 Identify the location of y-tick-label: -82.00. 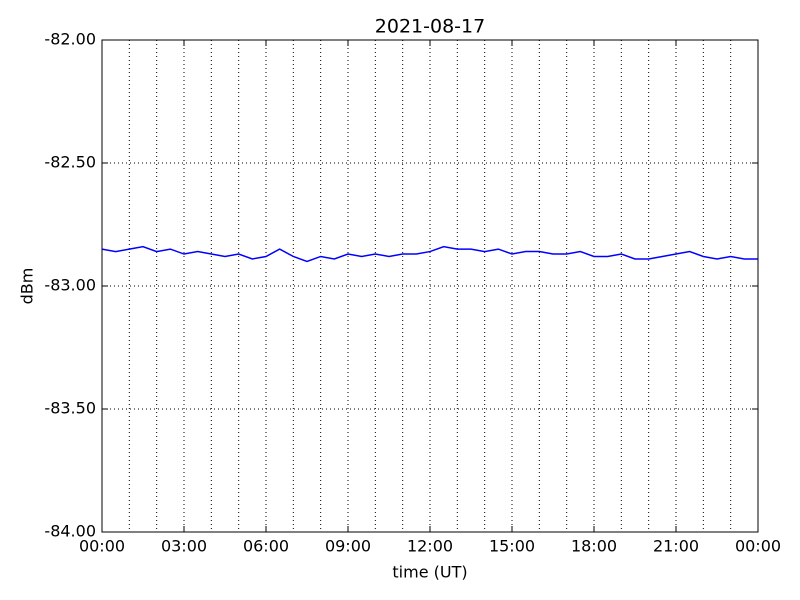
(70, 39).